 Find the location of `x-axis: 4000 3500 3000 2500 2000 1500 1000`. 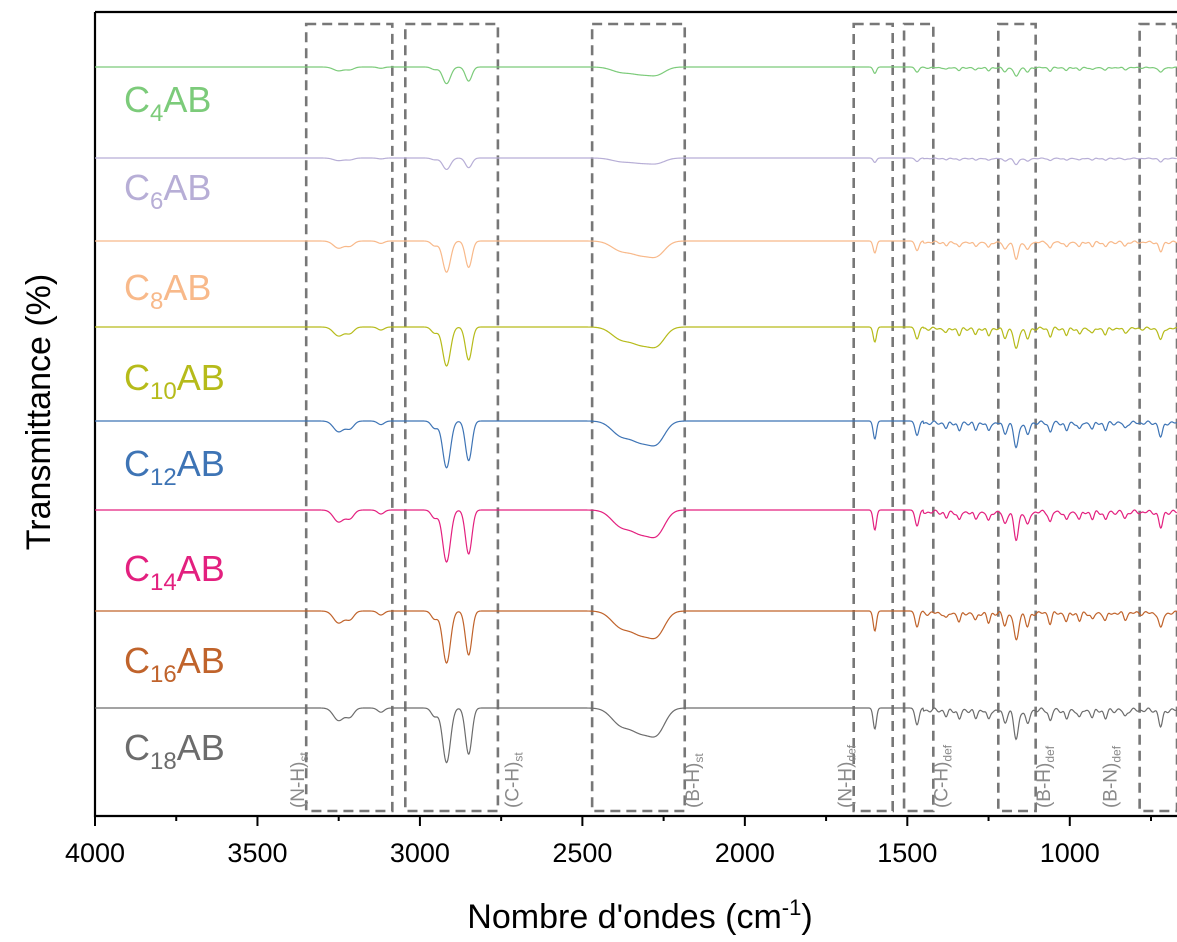

x-axis: 4000 3500 3000 2500 2000 1500 1000 is located at coordinates (609, 842).